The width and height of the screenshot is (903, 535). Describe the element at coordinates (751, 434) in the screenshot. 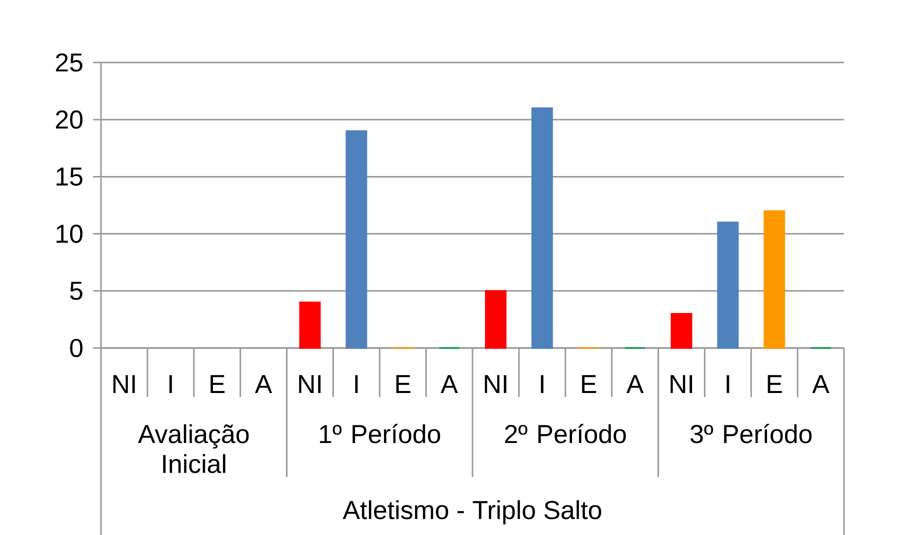

I see `text: 3º Período` at that location.